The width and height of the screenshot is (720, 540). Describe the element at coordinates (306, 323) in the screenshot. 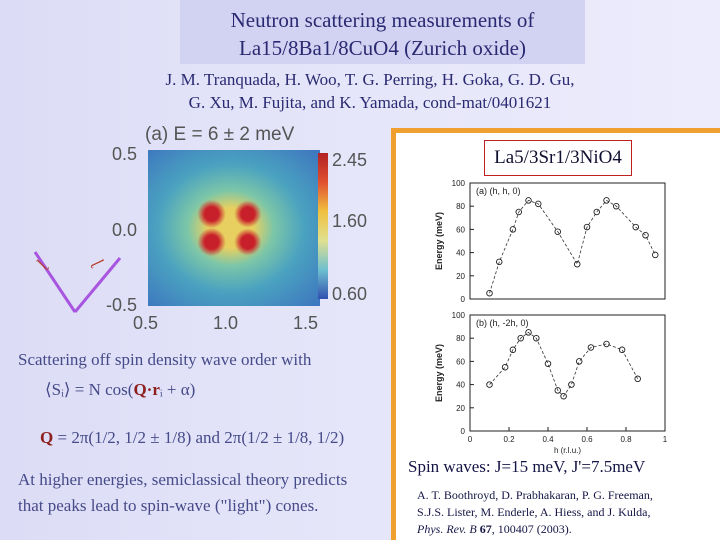

I see `x-tick: 1.5` at that location.